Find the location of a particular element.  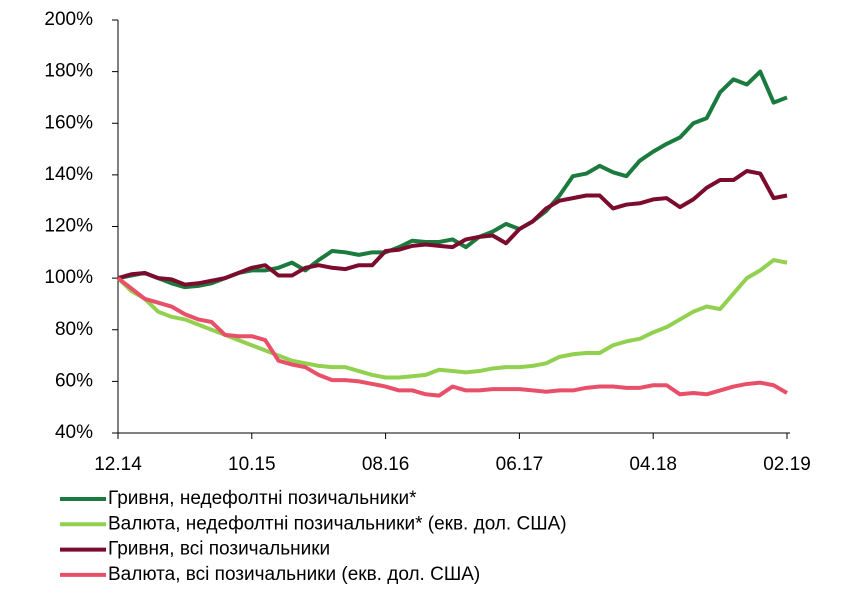

y-tick-label: 200% is located at coordinates (68, 19).